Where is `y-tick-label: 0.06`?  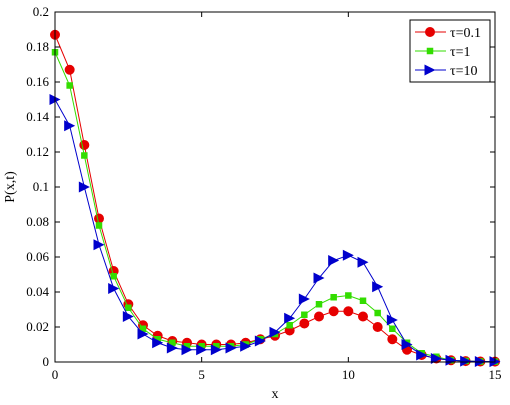
y-tick-label: 0.06 is located at coordinates (37, 256).